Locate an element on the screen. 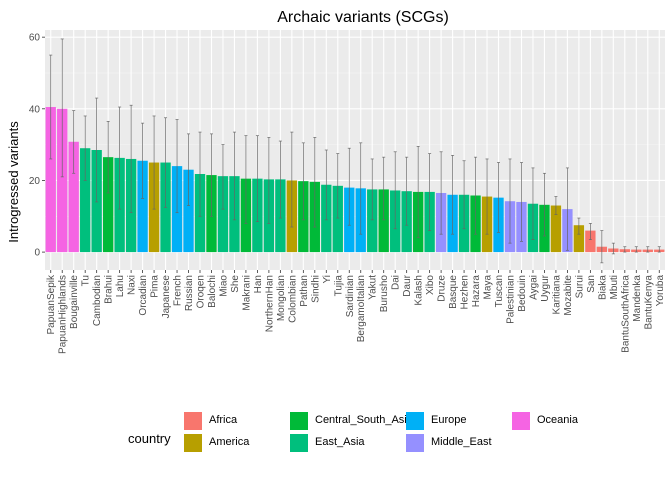  error-bar-Druze is located at coordinates (441, 193).